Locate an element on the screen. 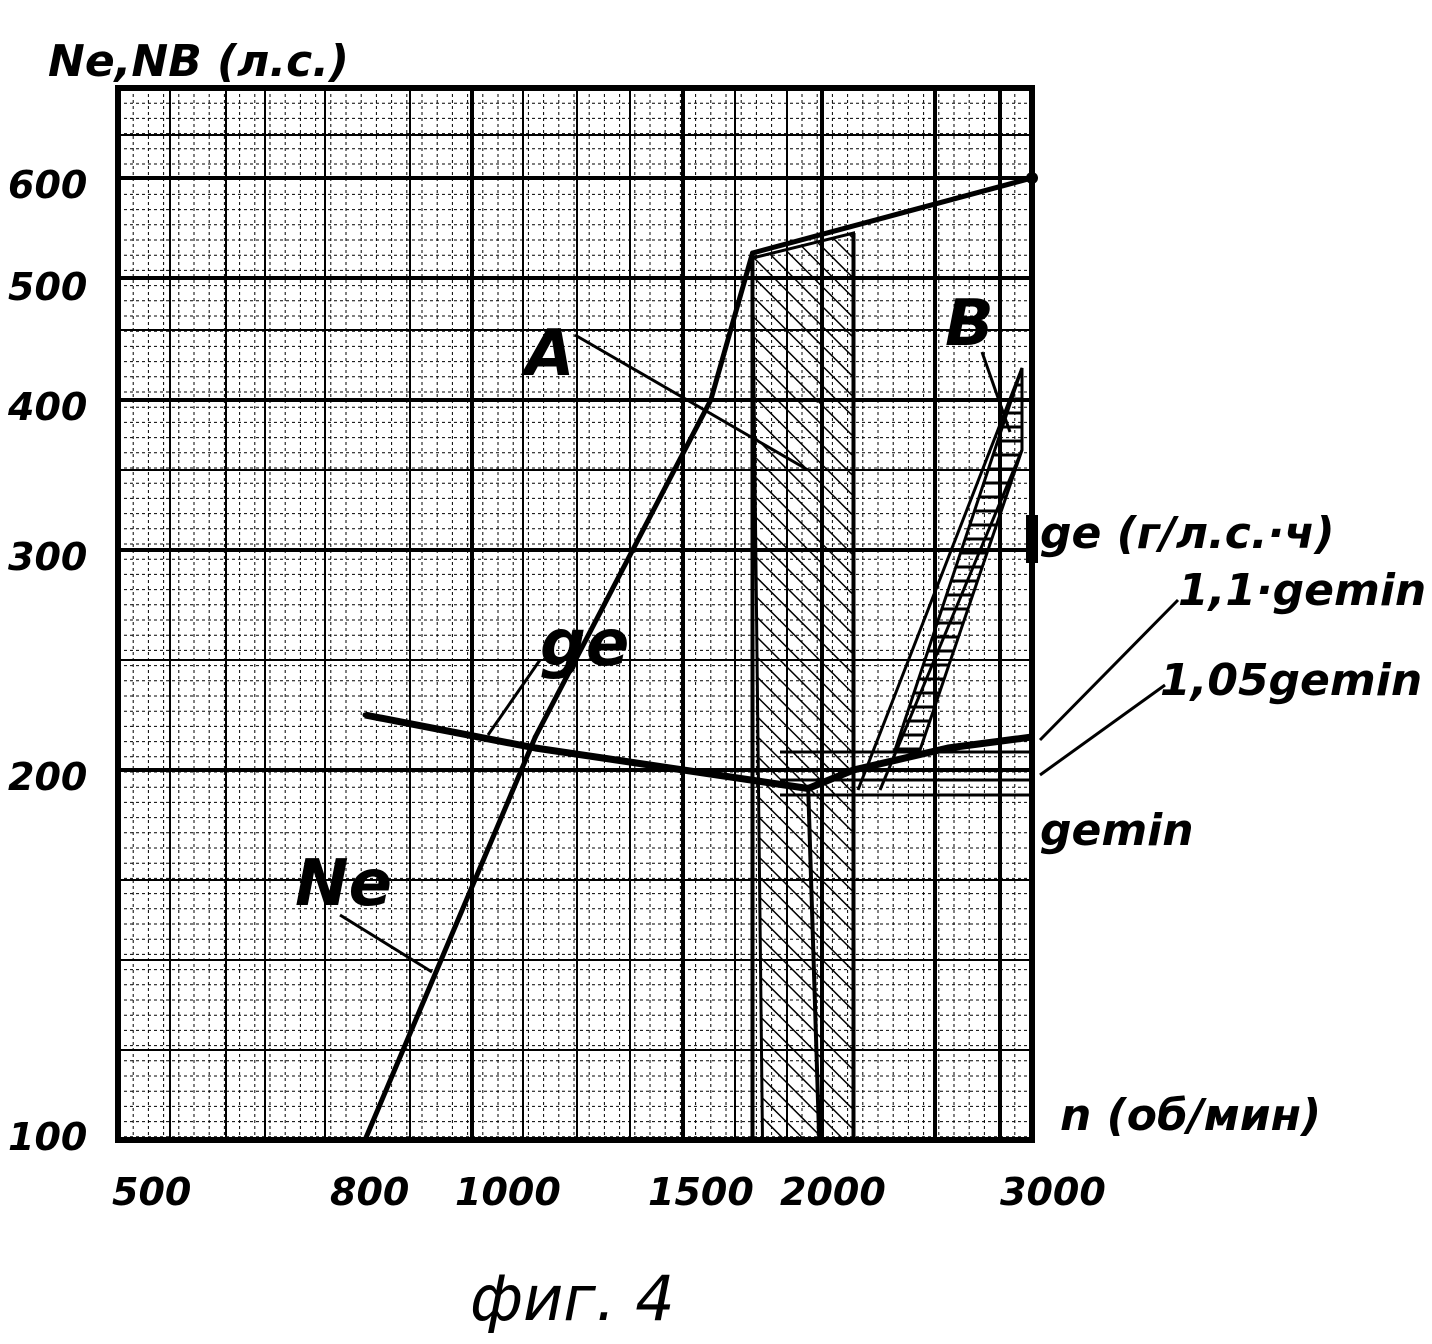  x-tick-label: 3000 is located at coordinates (1053, 1192).